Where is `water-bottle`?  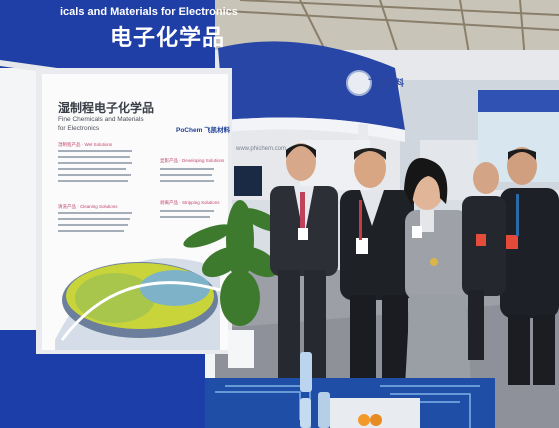 water-bottle is located at coordinates (306, 372).